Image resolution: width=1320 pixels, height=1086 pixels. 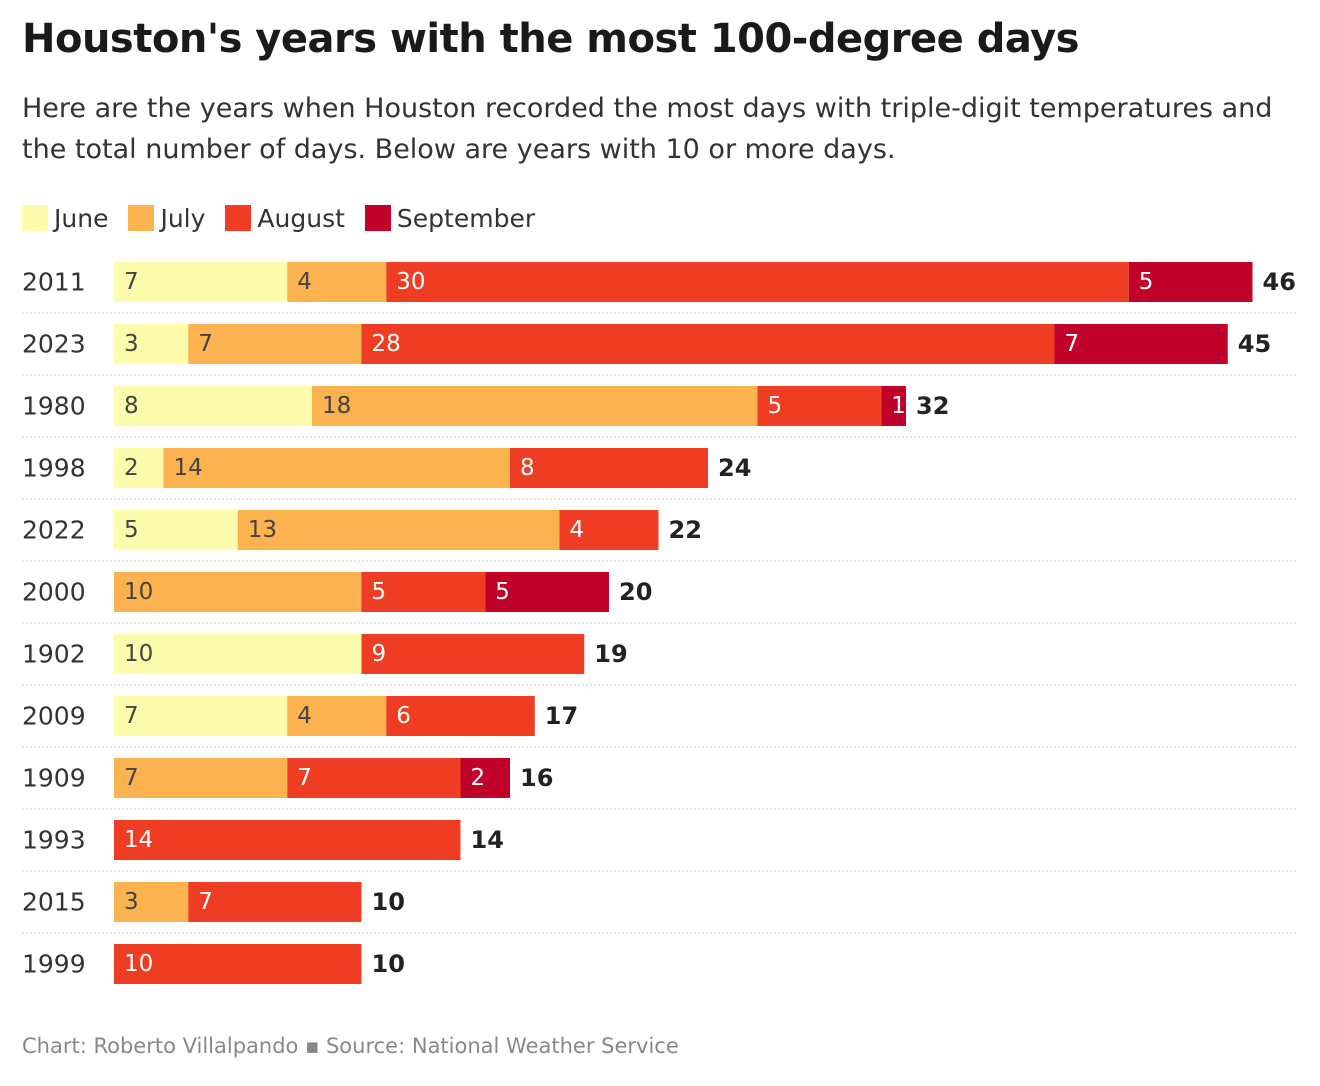 I want to click on total-value-label: 19, so click(x=610, y=654).